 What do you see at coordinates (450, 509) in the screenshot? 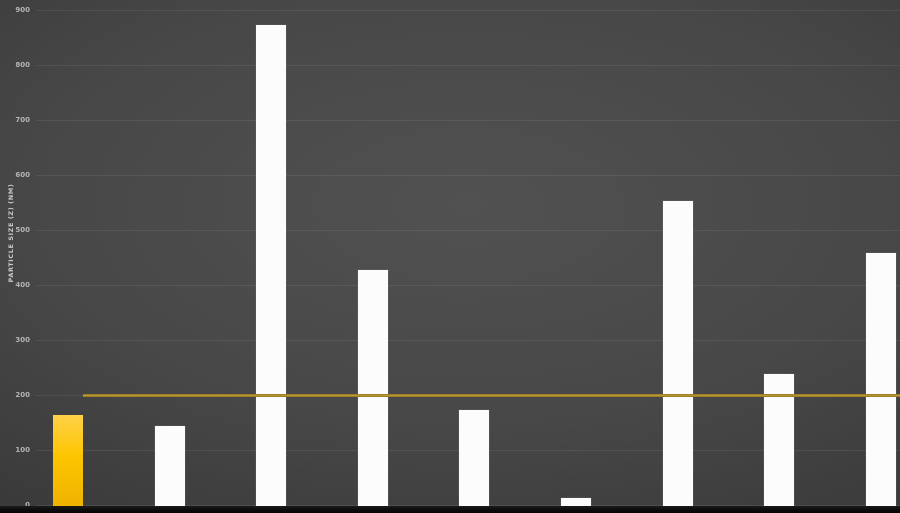
I see `bottom-edge-strip` at bounding box center [450, 509].